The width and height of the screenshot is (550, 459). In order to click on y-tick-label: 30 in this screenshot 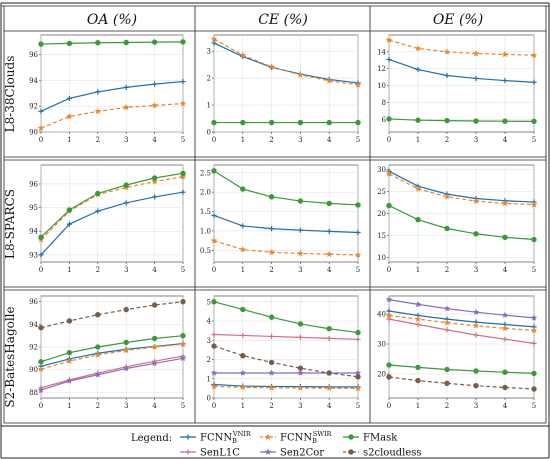, I will do `click(381, 170)`.